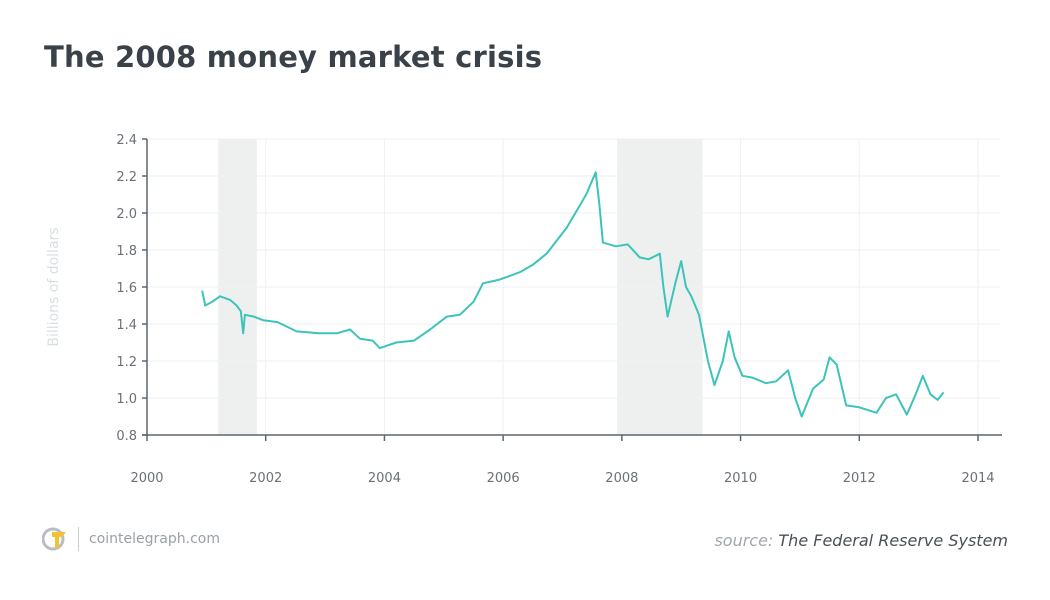 Image resolution: width=1050 pixels, height=600 pixels. What do you see at coordinates (503, 478) in the screenshot?
I see `x-tick-label: 2006` at bounding box center [503, 478].